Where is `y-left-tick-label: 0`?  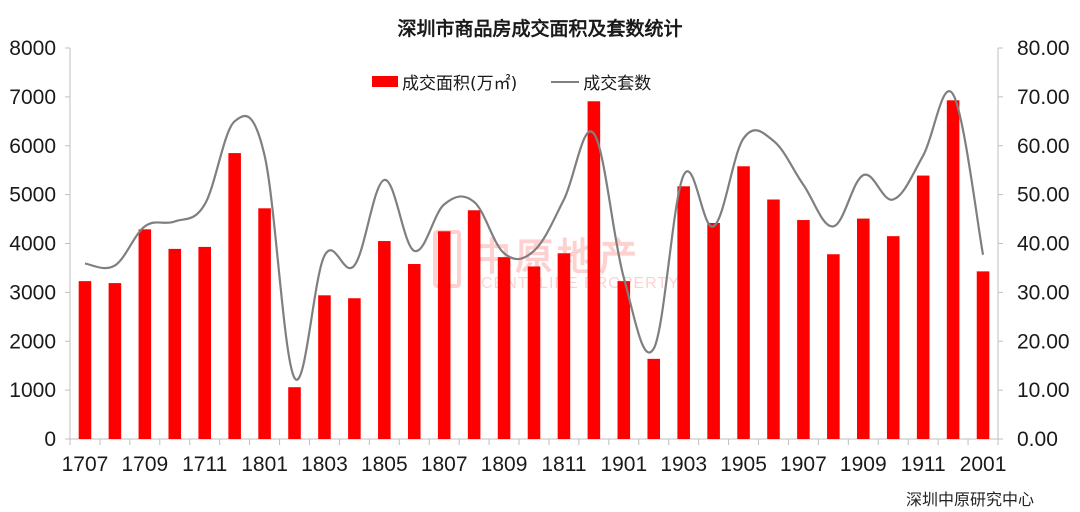
y-left-tick-label: 0 is located at coordinates (50, 439).